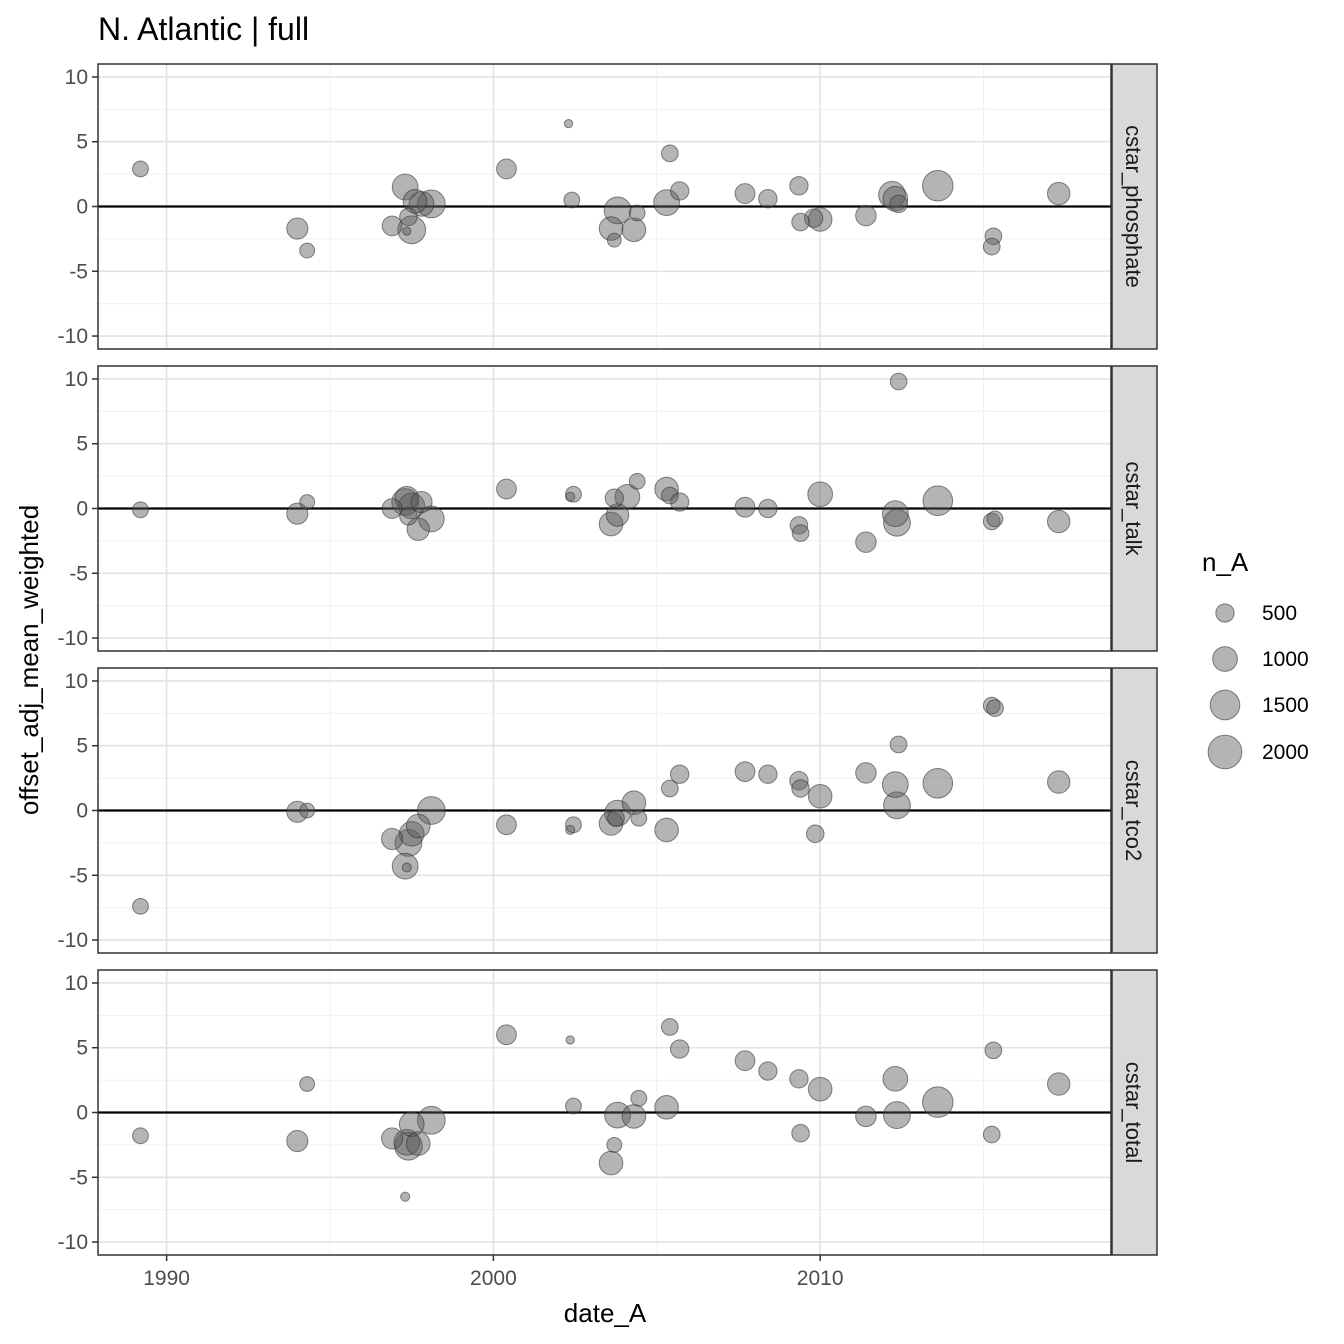  Describe the element at coordinates (1225, 562) in the screenshot. I see `legend-title: n_A` at that location.